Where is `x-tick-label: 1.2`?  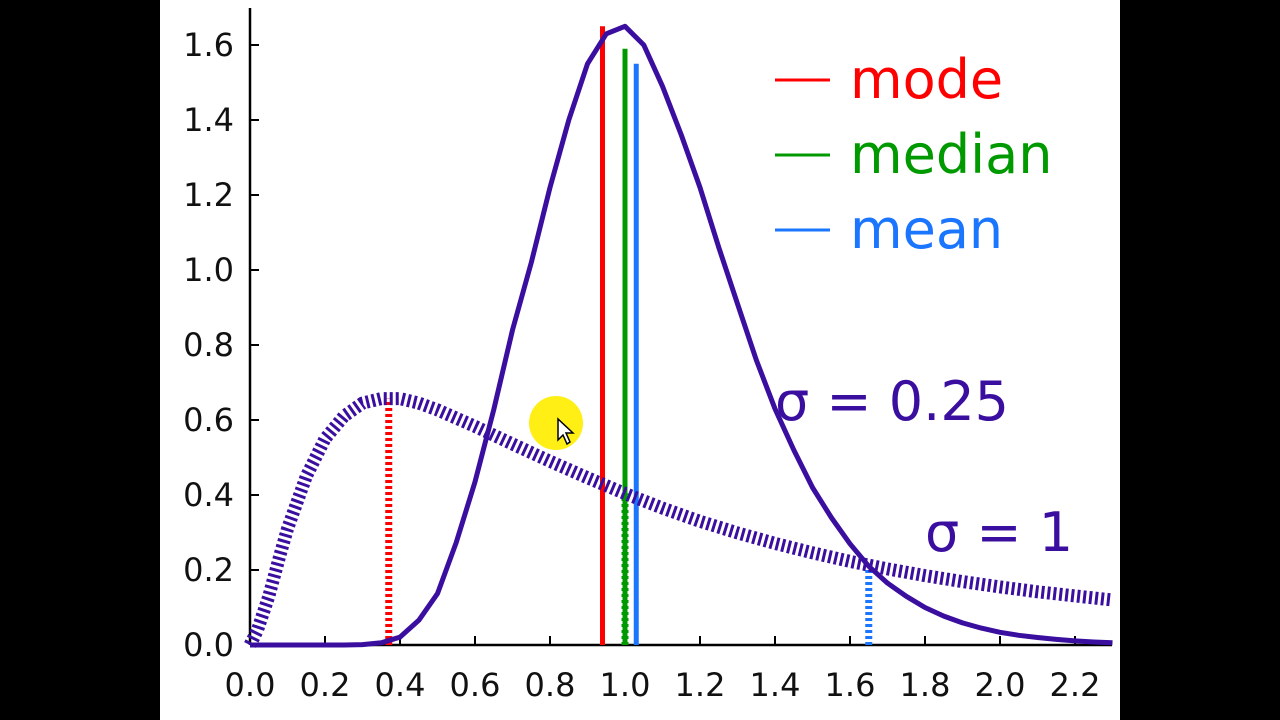 x-tick-label: 1.2 is located at coordinates (700, 685).